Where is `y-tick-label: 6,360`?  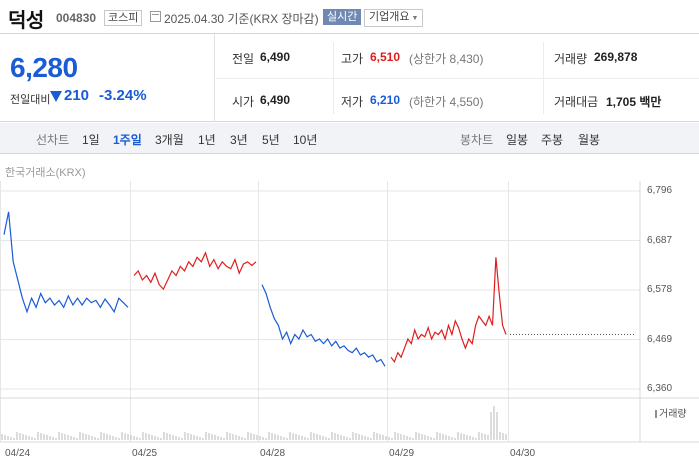
y-tick-label: 6,360 is located at coordinates (660, 388).